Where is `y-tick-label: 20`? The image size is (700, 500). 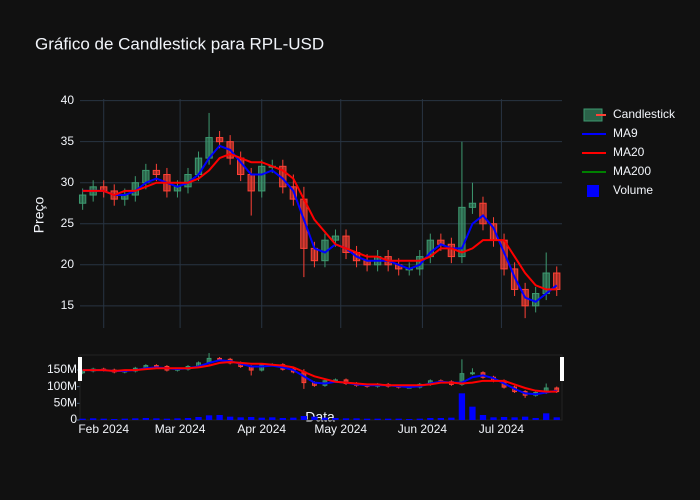 y-tick-label: 20 is located at coordinates (68, 264).